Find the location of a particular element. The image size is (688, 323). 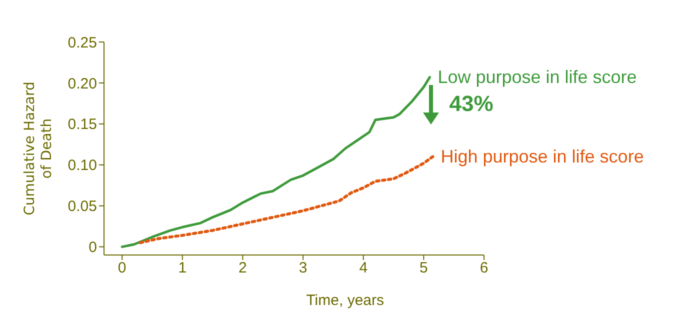

y-tick-label: 0.20 is located at coordinates (82, 83).